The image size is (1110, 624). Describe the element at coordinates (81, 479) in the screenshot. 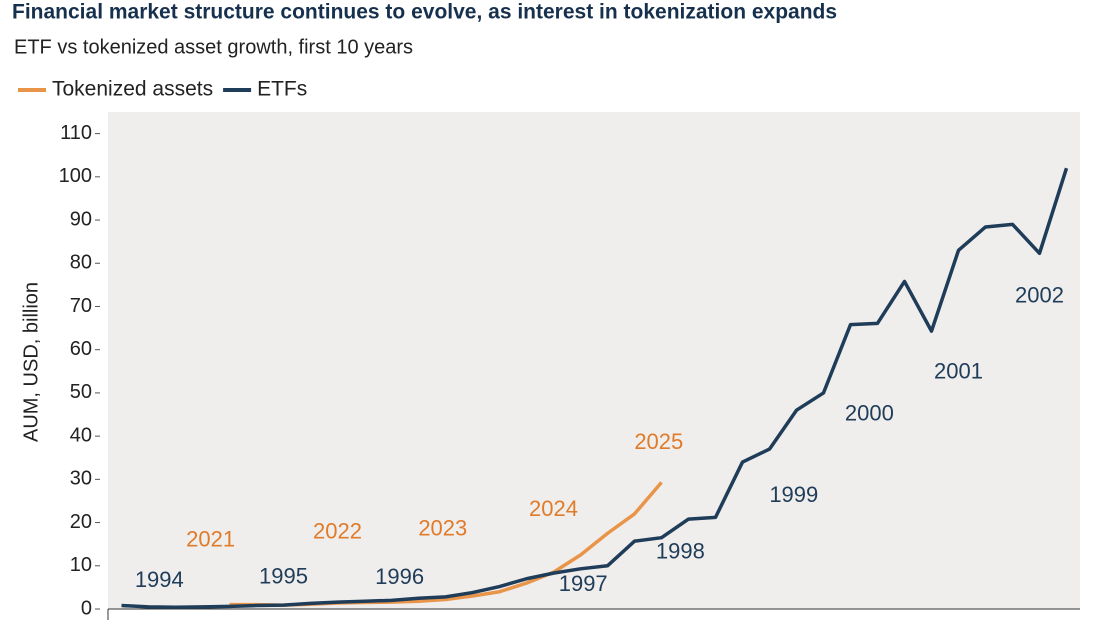

I see `y-tick-label: 30` at that location.